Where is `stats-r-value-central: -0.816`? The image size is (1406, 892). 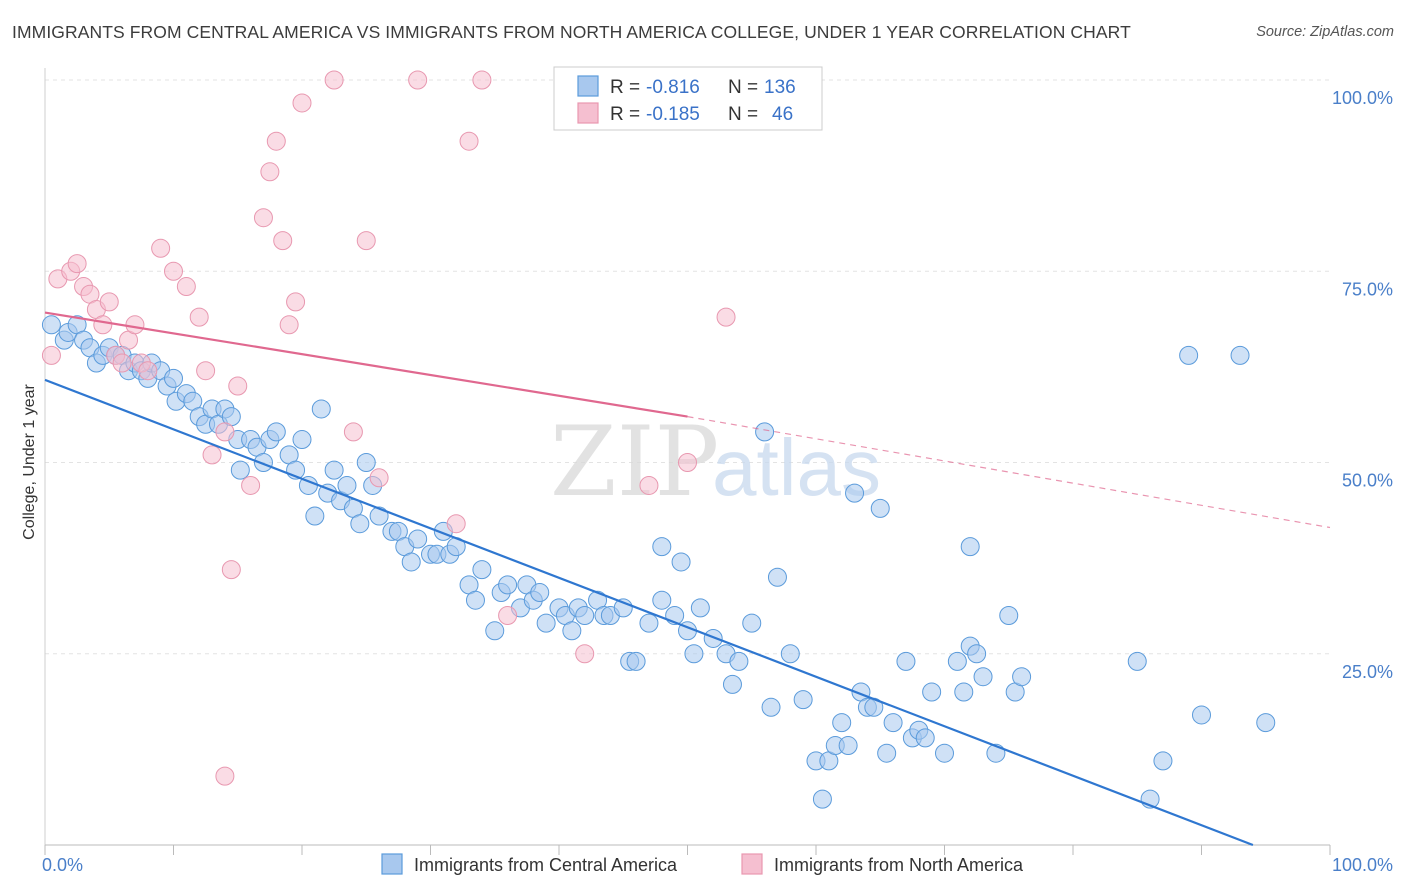 stats-r-value-central: -0.816 is located at coordinates (673, 87).